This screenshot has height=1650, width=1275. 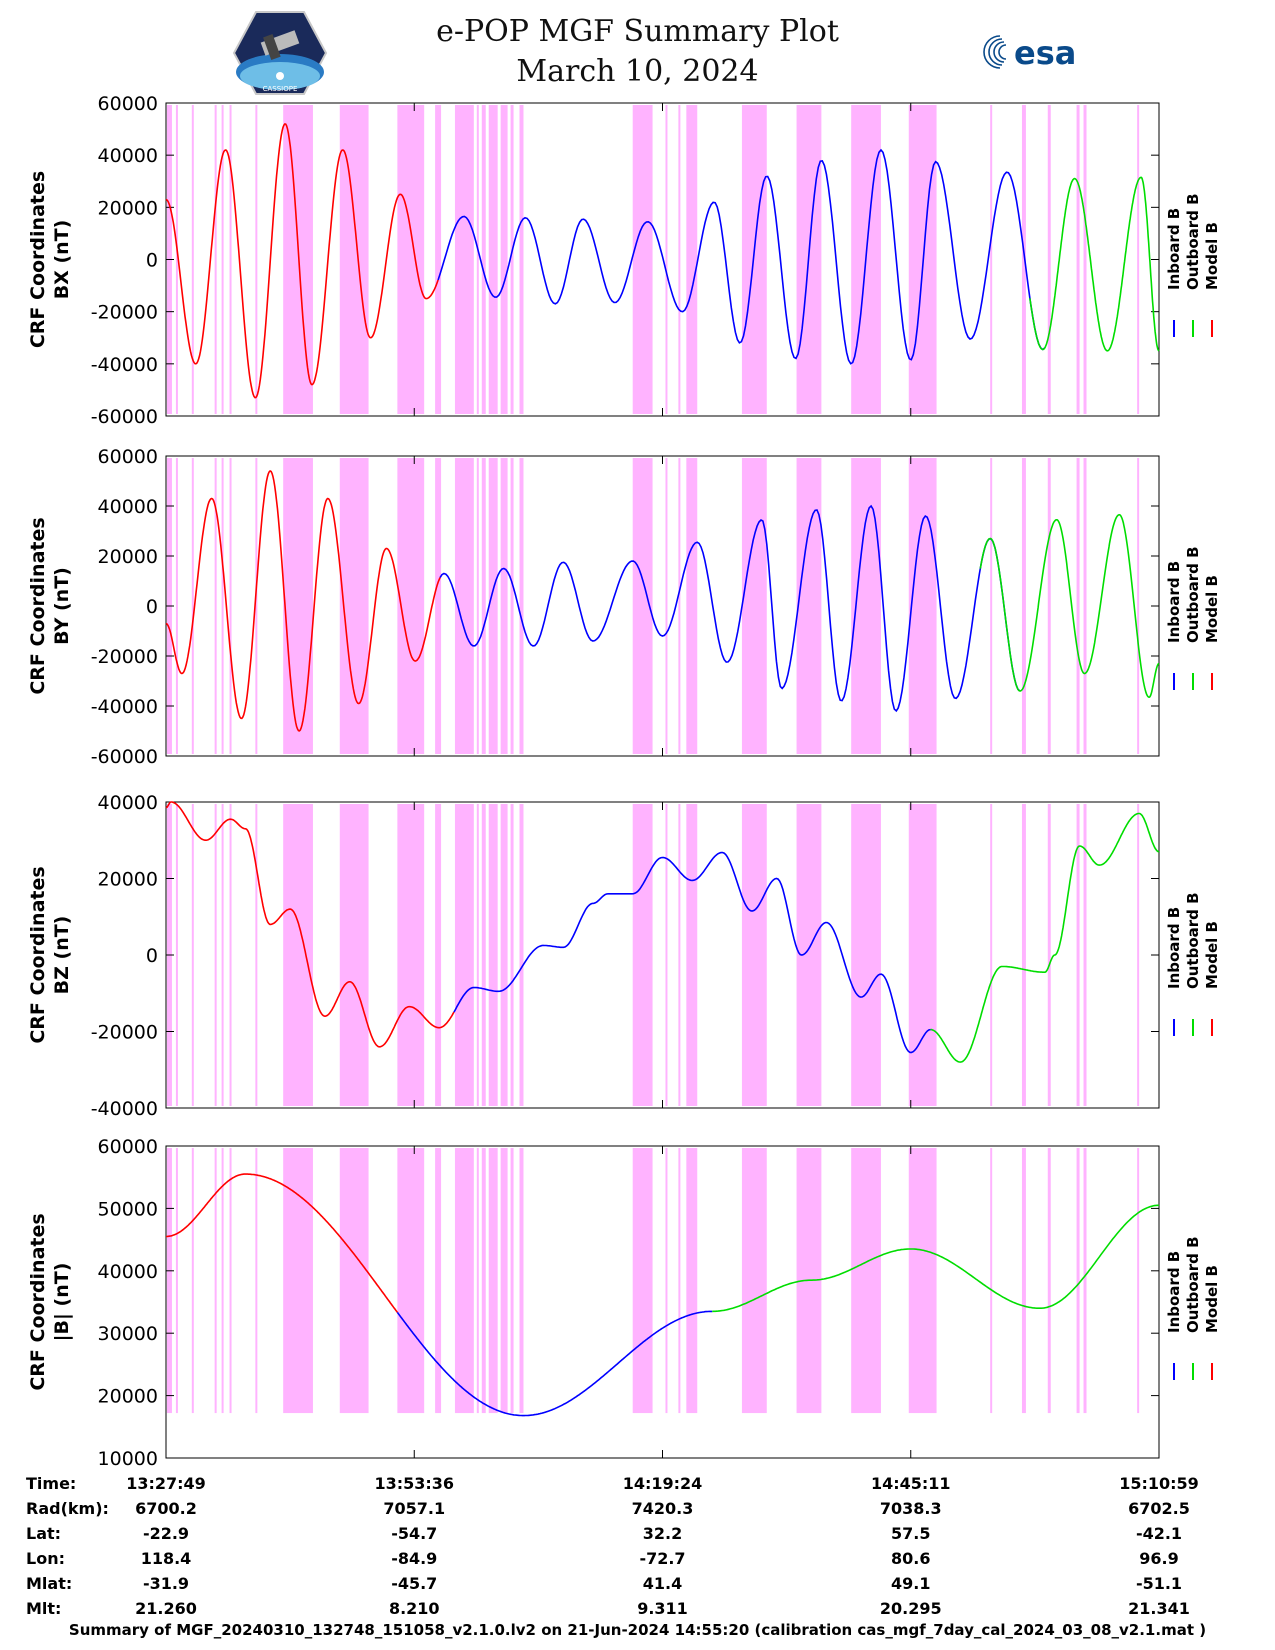 I want to click on y-axis-label-line2: BZ (nT), so click(x=62, y=955).